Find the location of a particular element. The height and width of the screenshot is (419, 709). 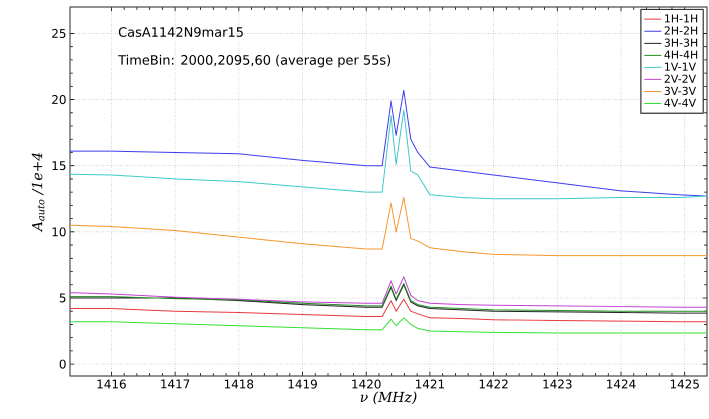

legend-label: 2H-2H is located at coordinates (681, 30).